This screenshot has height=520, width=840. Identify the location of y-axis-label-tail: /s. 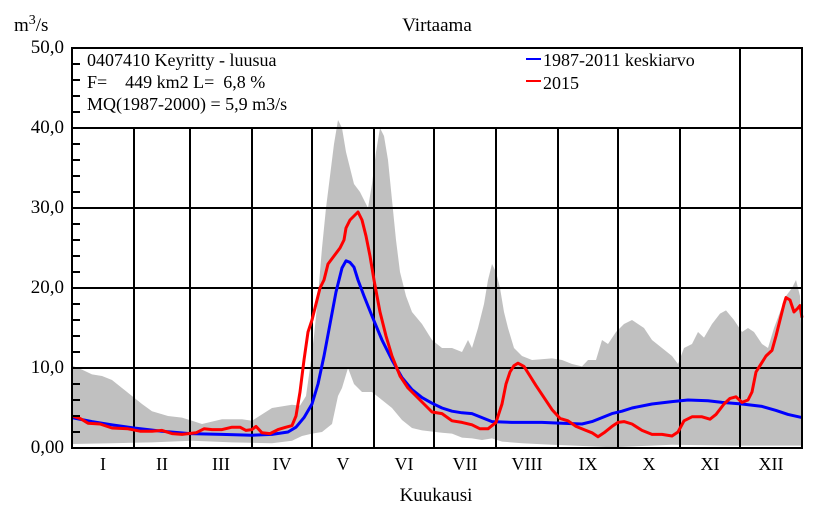
(42, 25).